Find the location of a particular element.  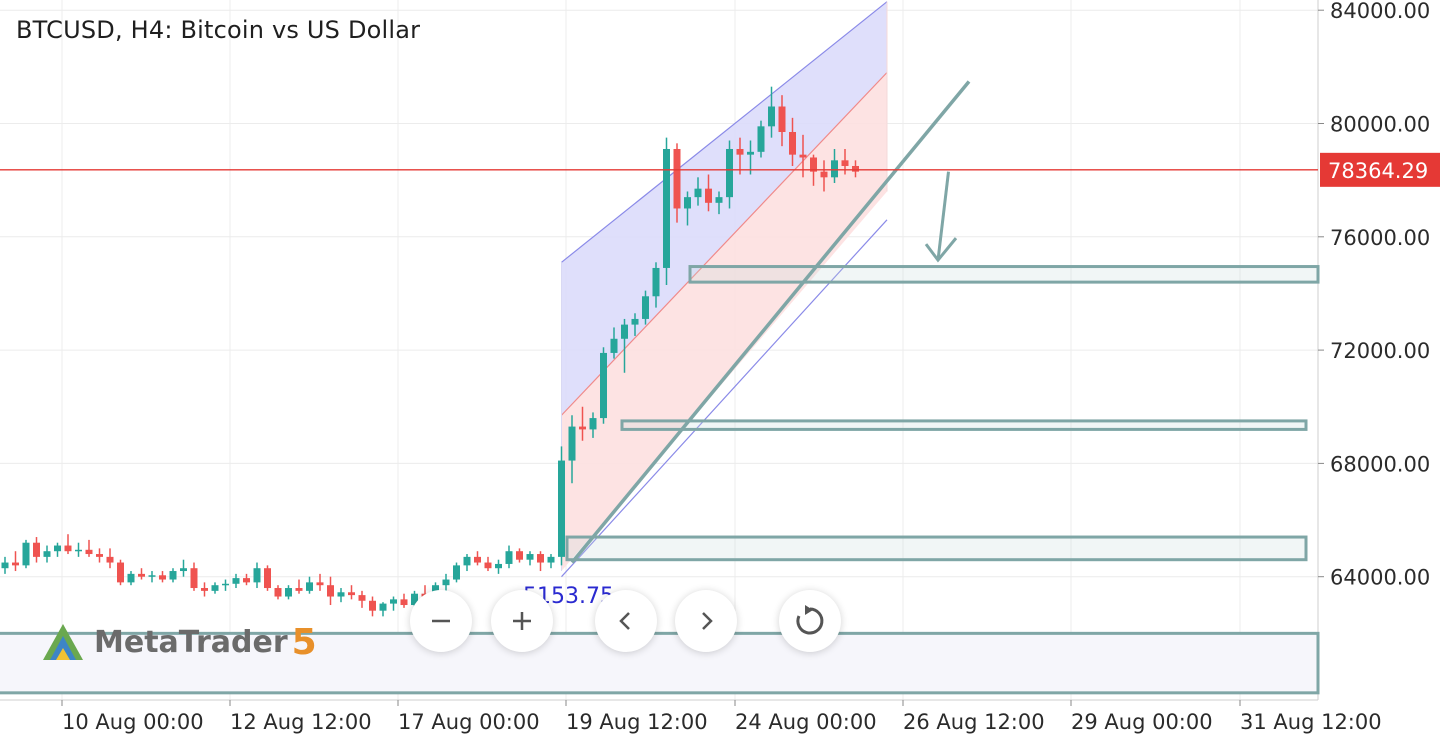

refresh-icon is located at coordinates (810, 620).